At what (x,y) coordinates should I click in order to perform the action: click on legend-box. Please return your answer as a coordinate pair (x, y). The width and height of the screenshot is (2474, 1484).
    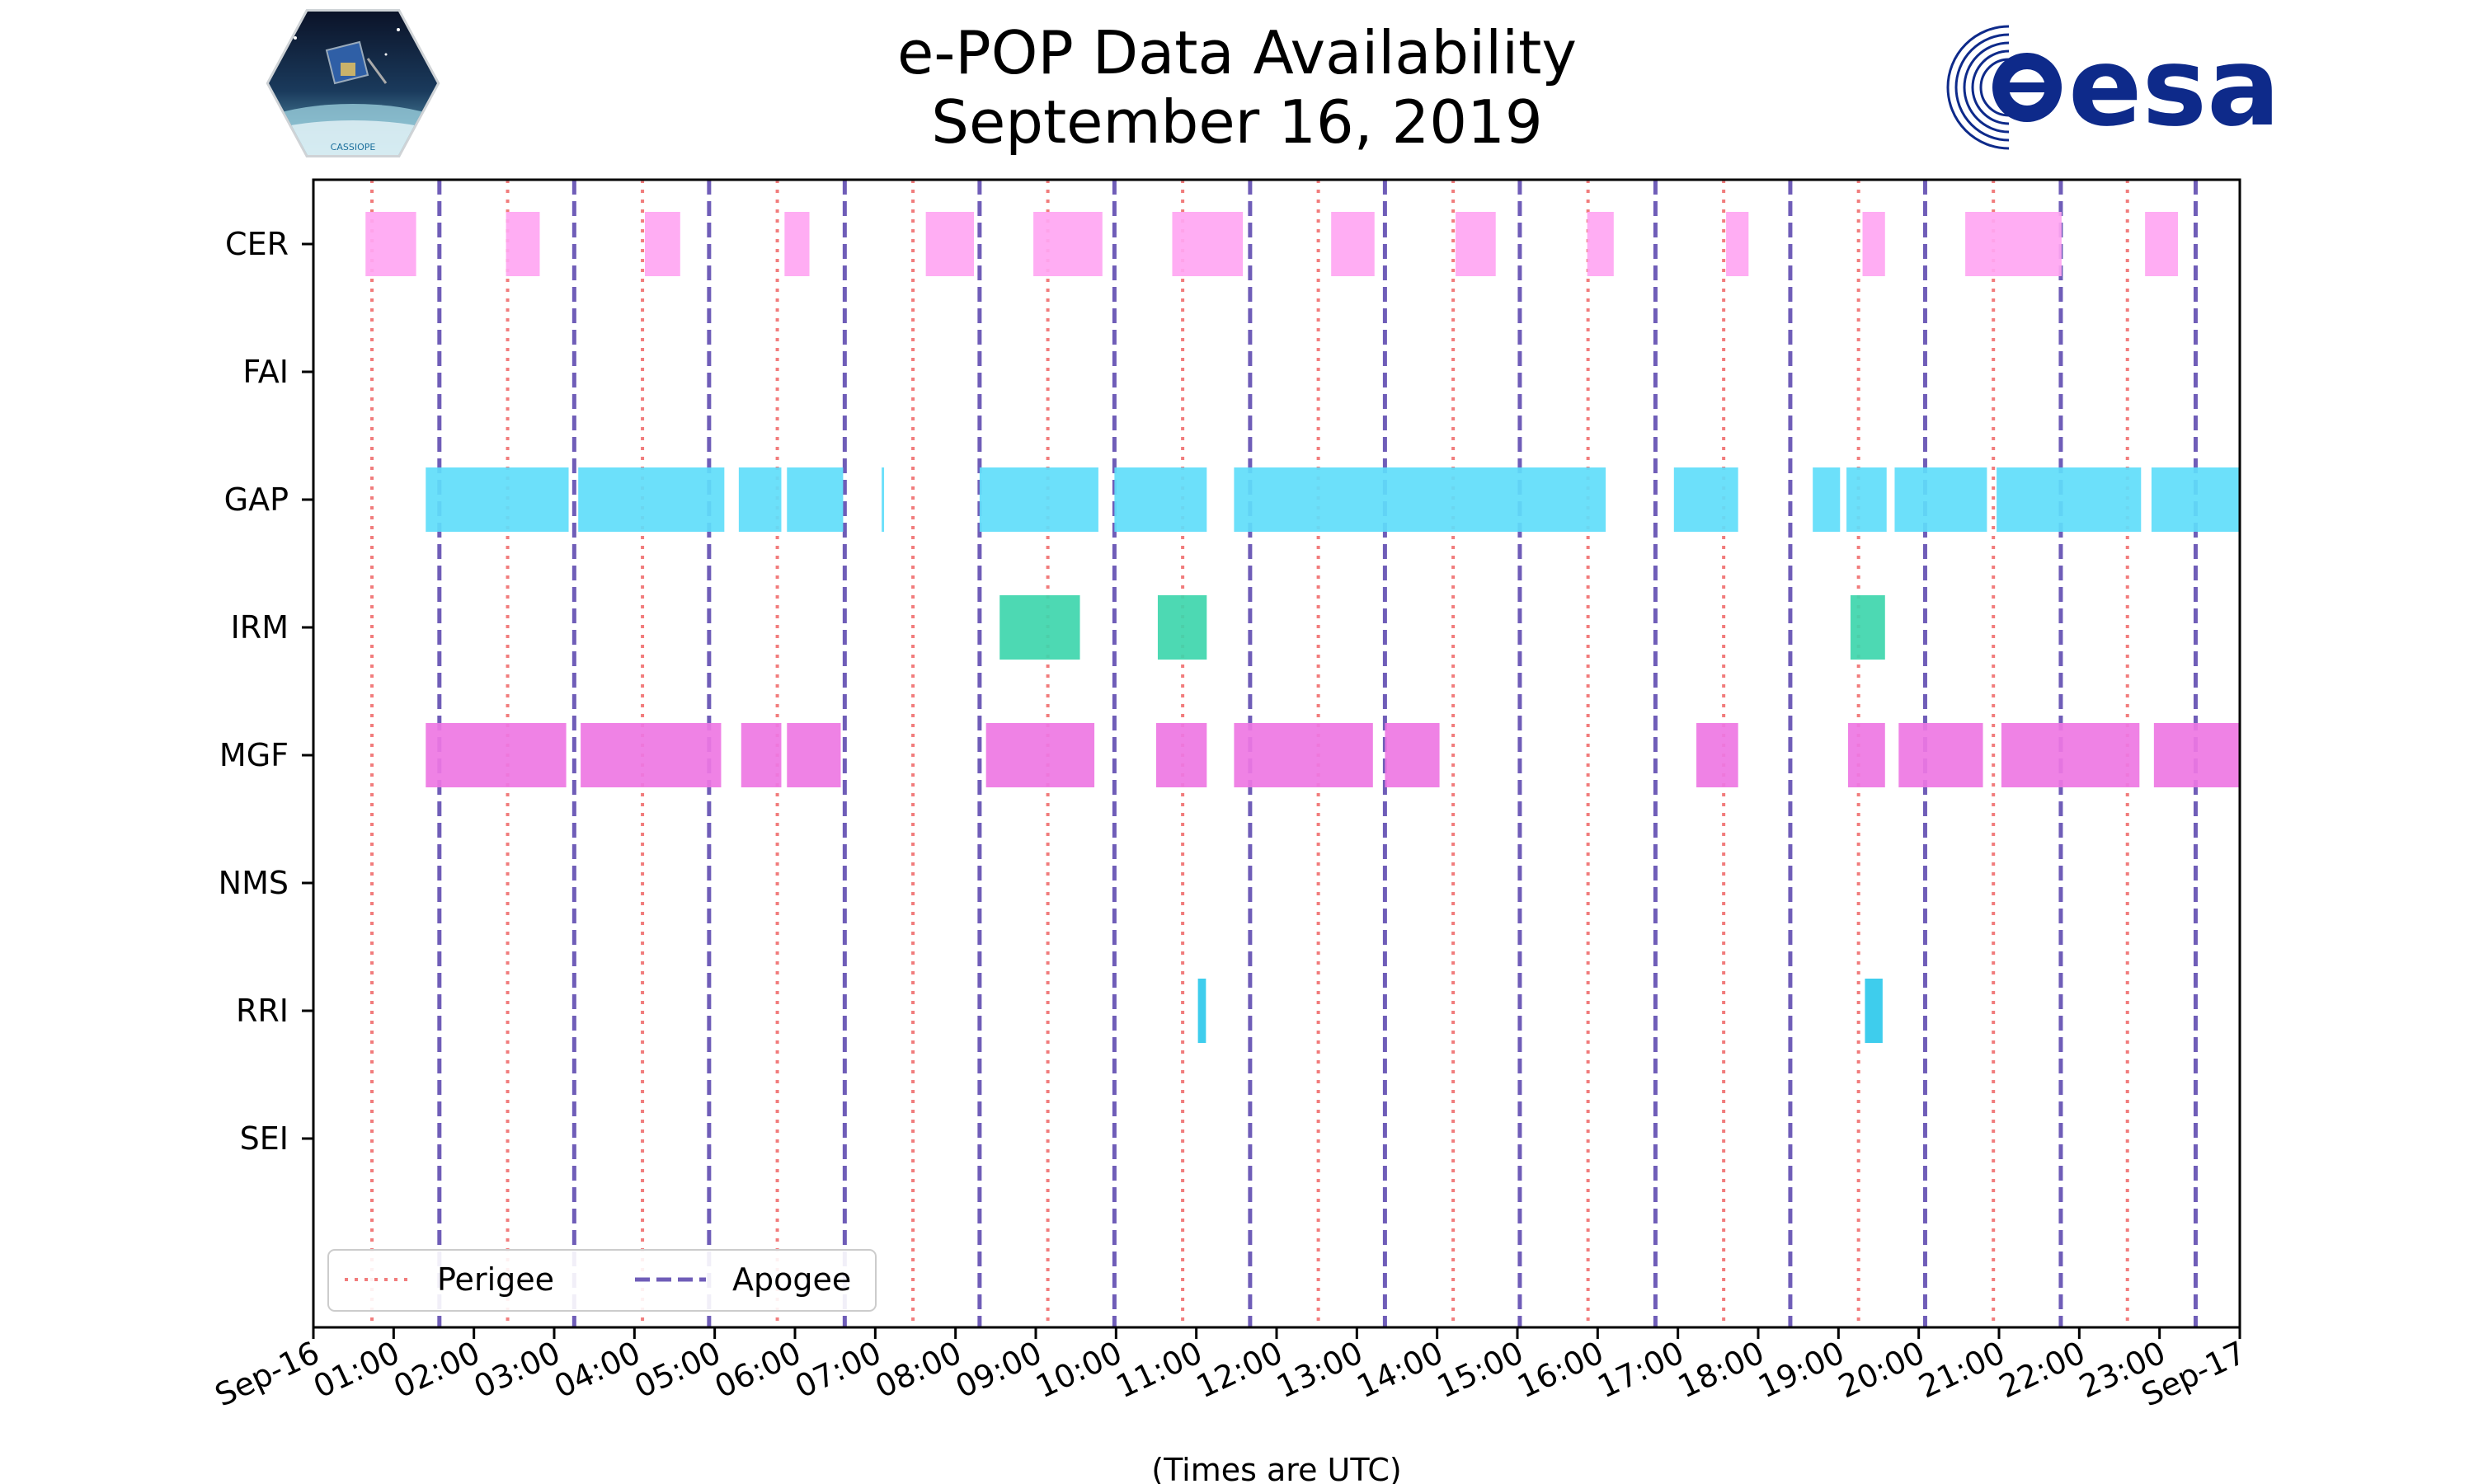
    Looking at the image, I should click on (602, 1280).